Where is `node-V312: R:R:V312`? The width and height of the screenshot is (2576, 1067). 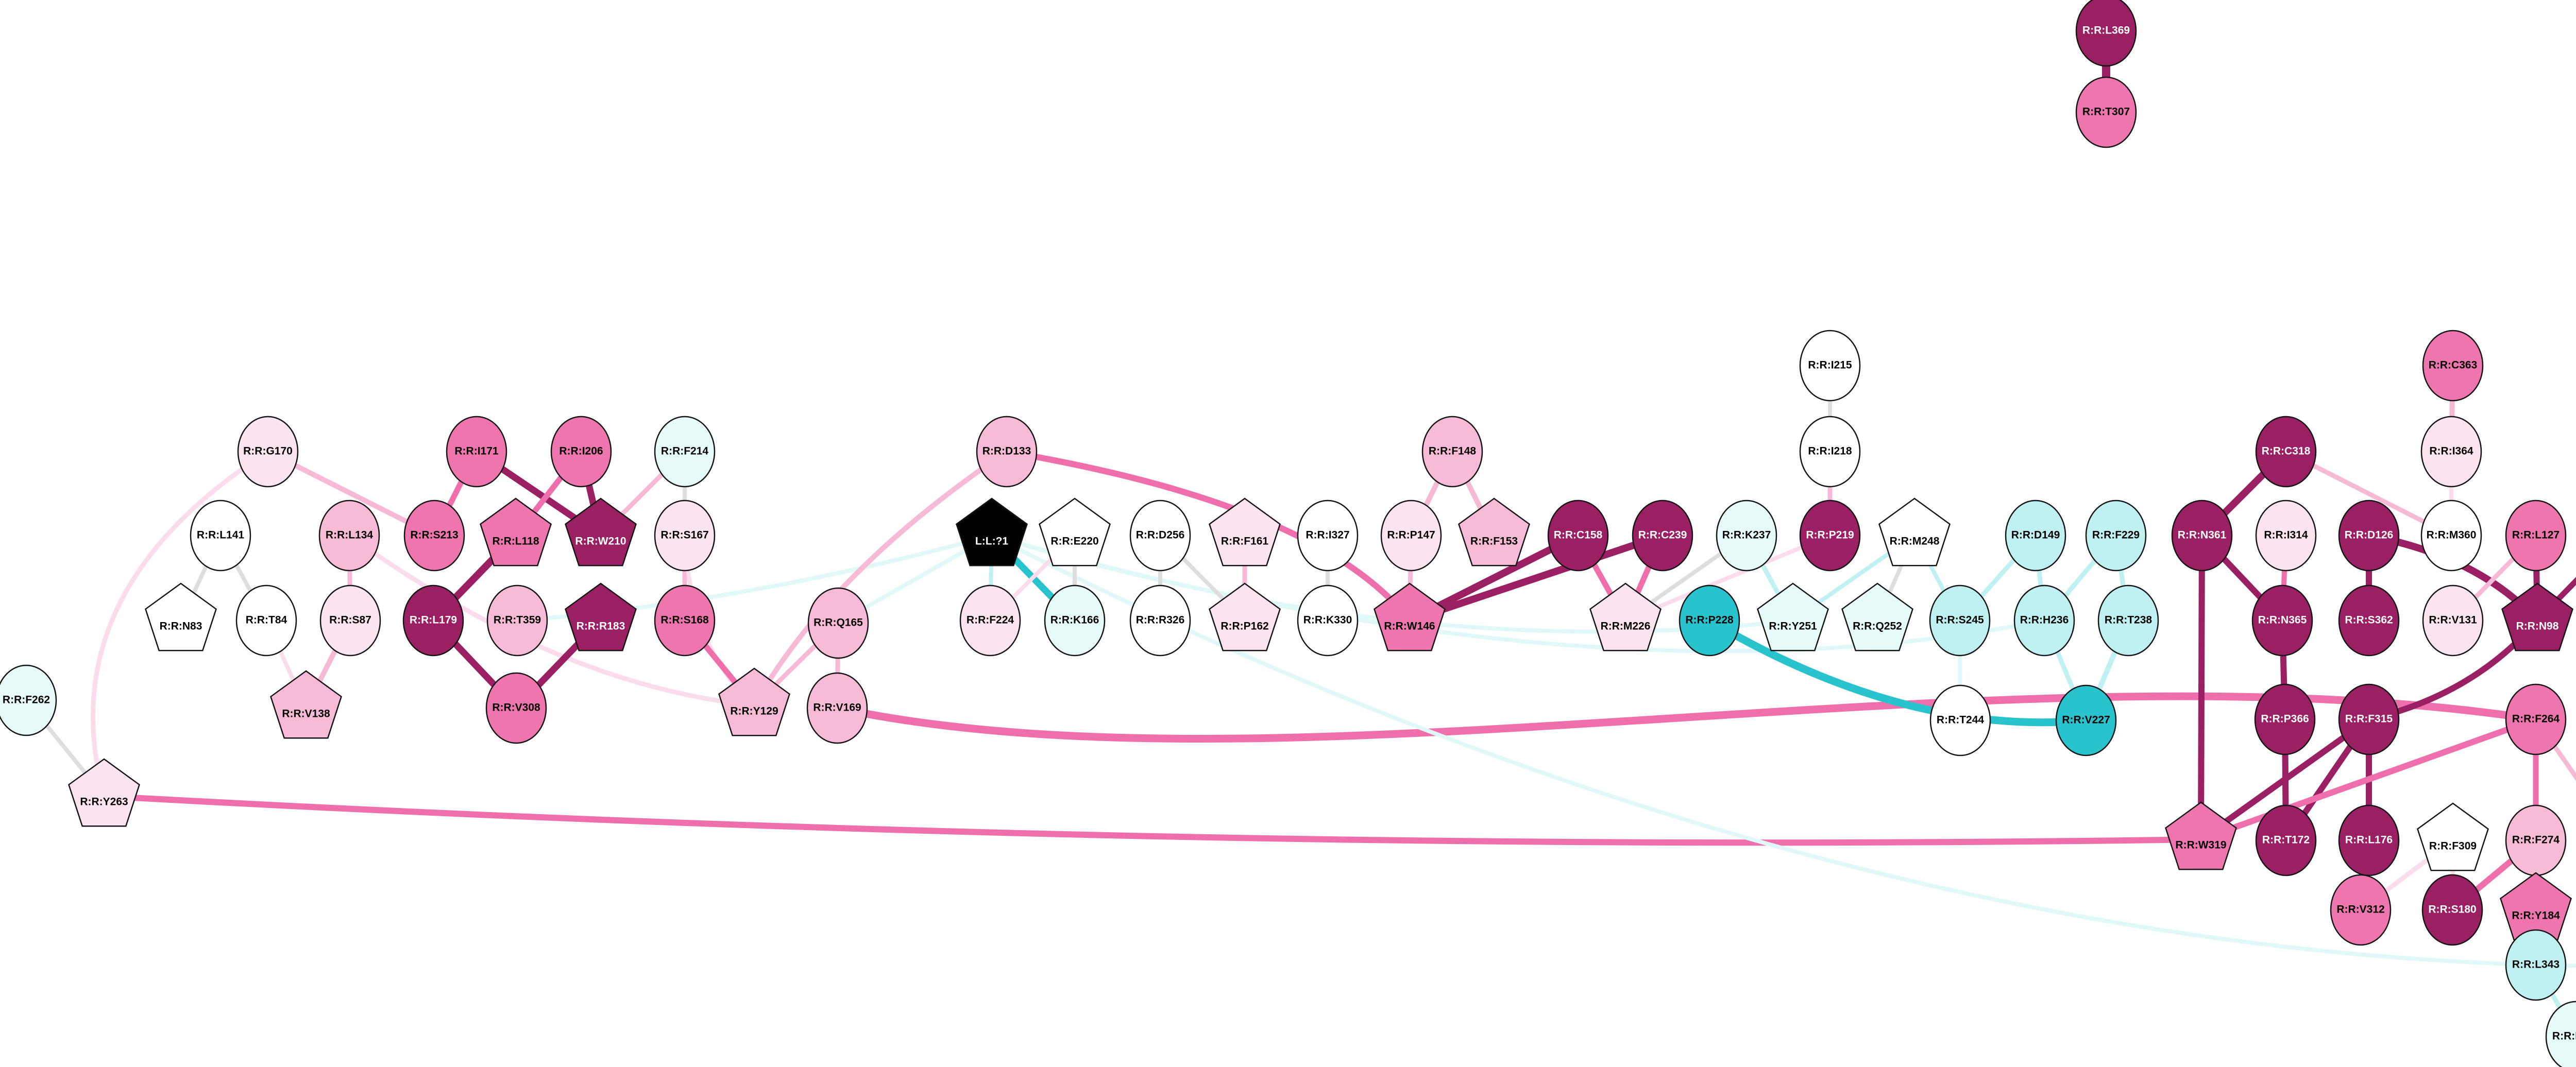 node-V312: R:R:V312 is located at coordinates (2361, 910).